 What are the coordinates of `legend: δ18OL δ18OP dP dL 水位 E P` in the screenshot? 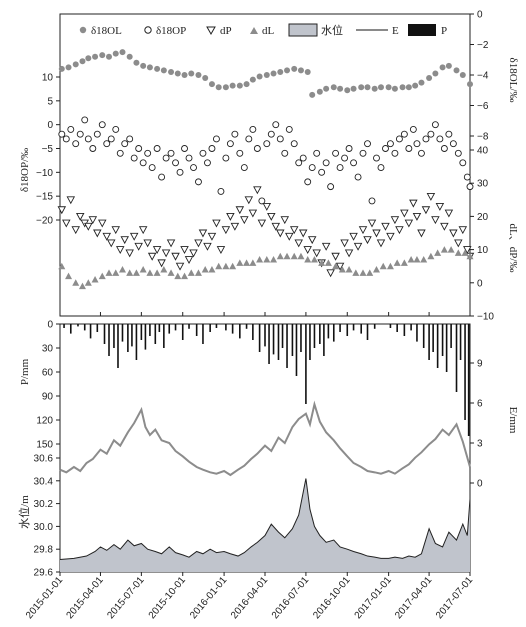 It's located at (263, 30).